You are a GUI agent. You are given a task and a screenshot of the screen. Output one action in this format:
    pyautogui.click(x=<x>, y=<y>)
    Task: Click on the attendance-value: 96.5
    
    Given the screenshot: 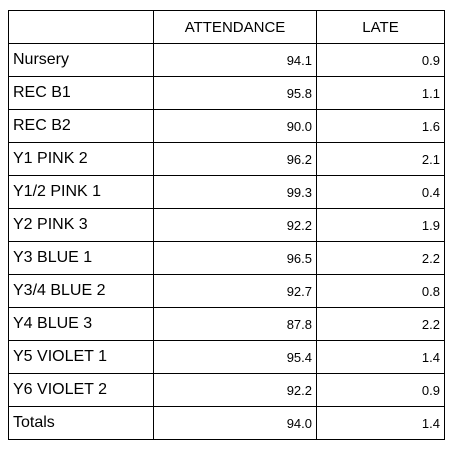 What is the action you would take?
    pyautogui.click(x=235, y=258)
    